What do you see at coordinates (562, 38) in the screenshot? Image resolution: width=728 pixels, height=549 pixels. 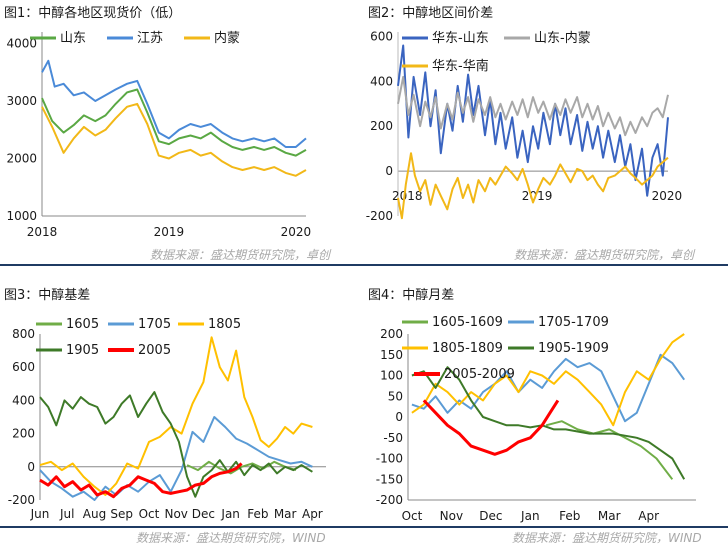 I see `legend-label: 山东-内蒙` at bounding box center [562, 38].